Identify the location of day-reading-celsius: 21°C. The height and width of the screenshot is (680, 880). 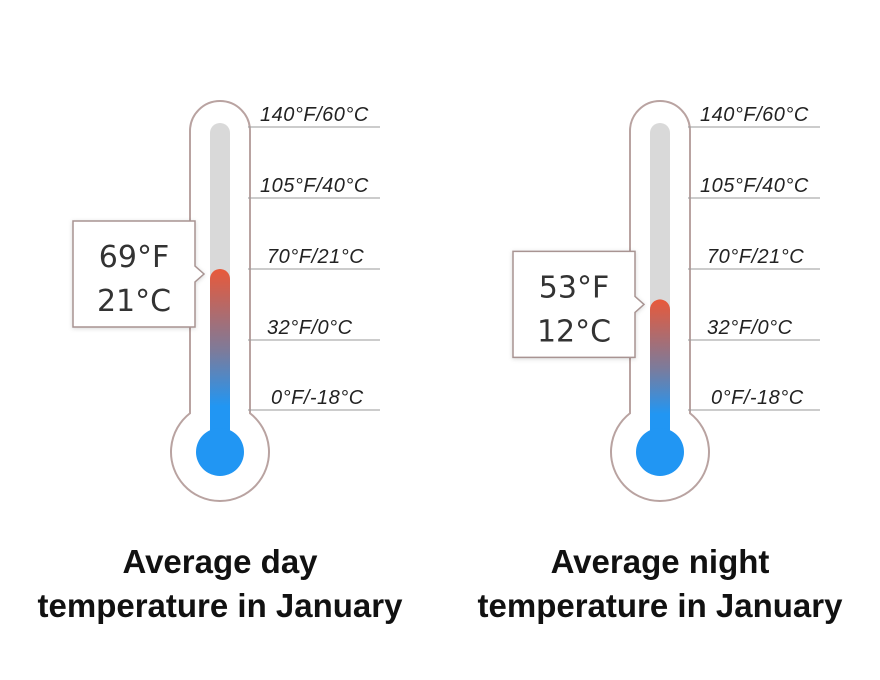
(134, 301).